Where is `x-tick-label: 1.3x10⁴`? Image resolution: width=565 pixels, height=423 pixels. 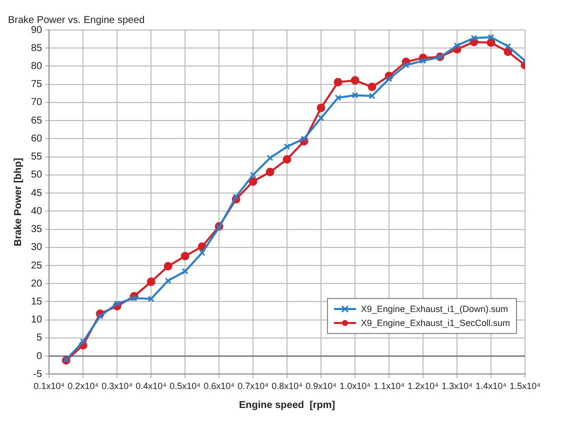 x-tick-label: 1.3x10⁴ is located at coordinates (457, 386).